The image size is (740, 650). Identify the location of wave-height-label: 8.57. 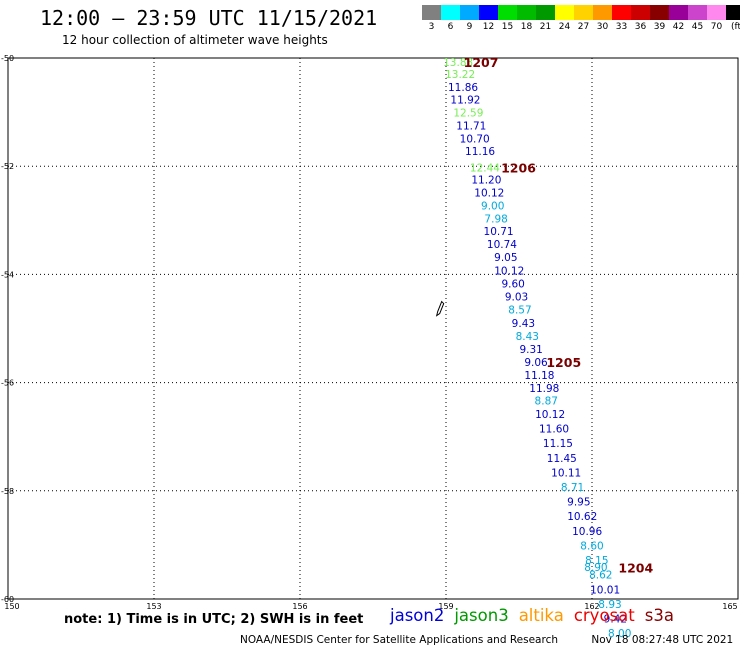
(519, 311).